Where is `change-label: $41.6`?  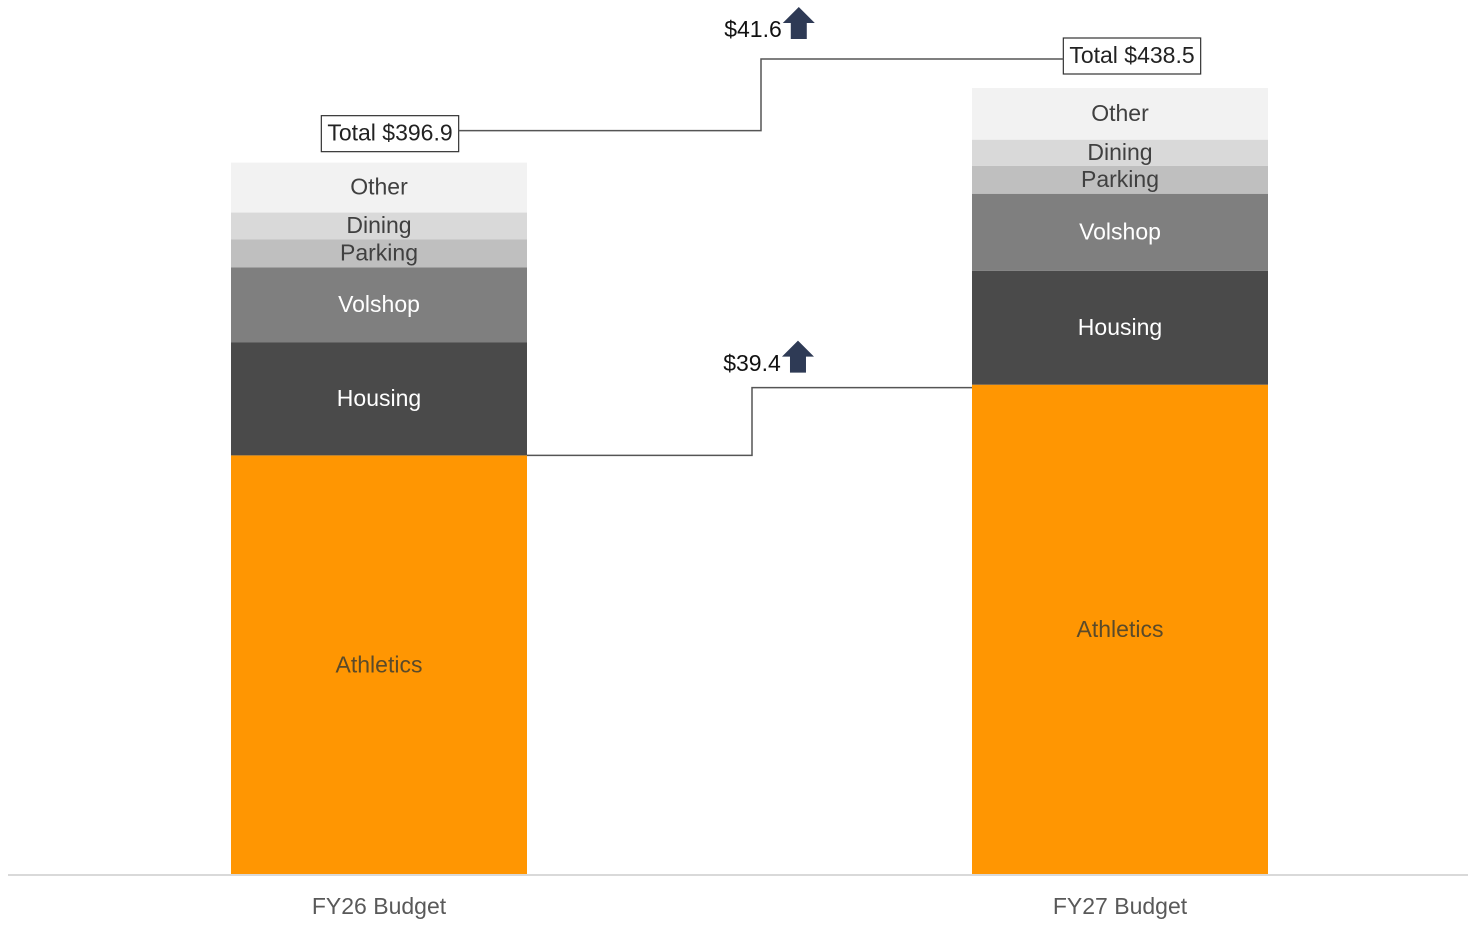
change-label: $41.6 is located at coordinates (753, 29).